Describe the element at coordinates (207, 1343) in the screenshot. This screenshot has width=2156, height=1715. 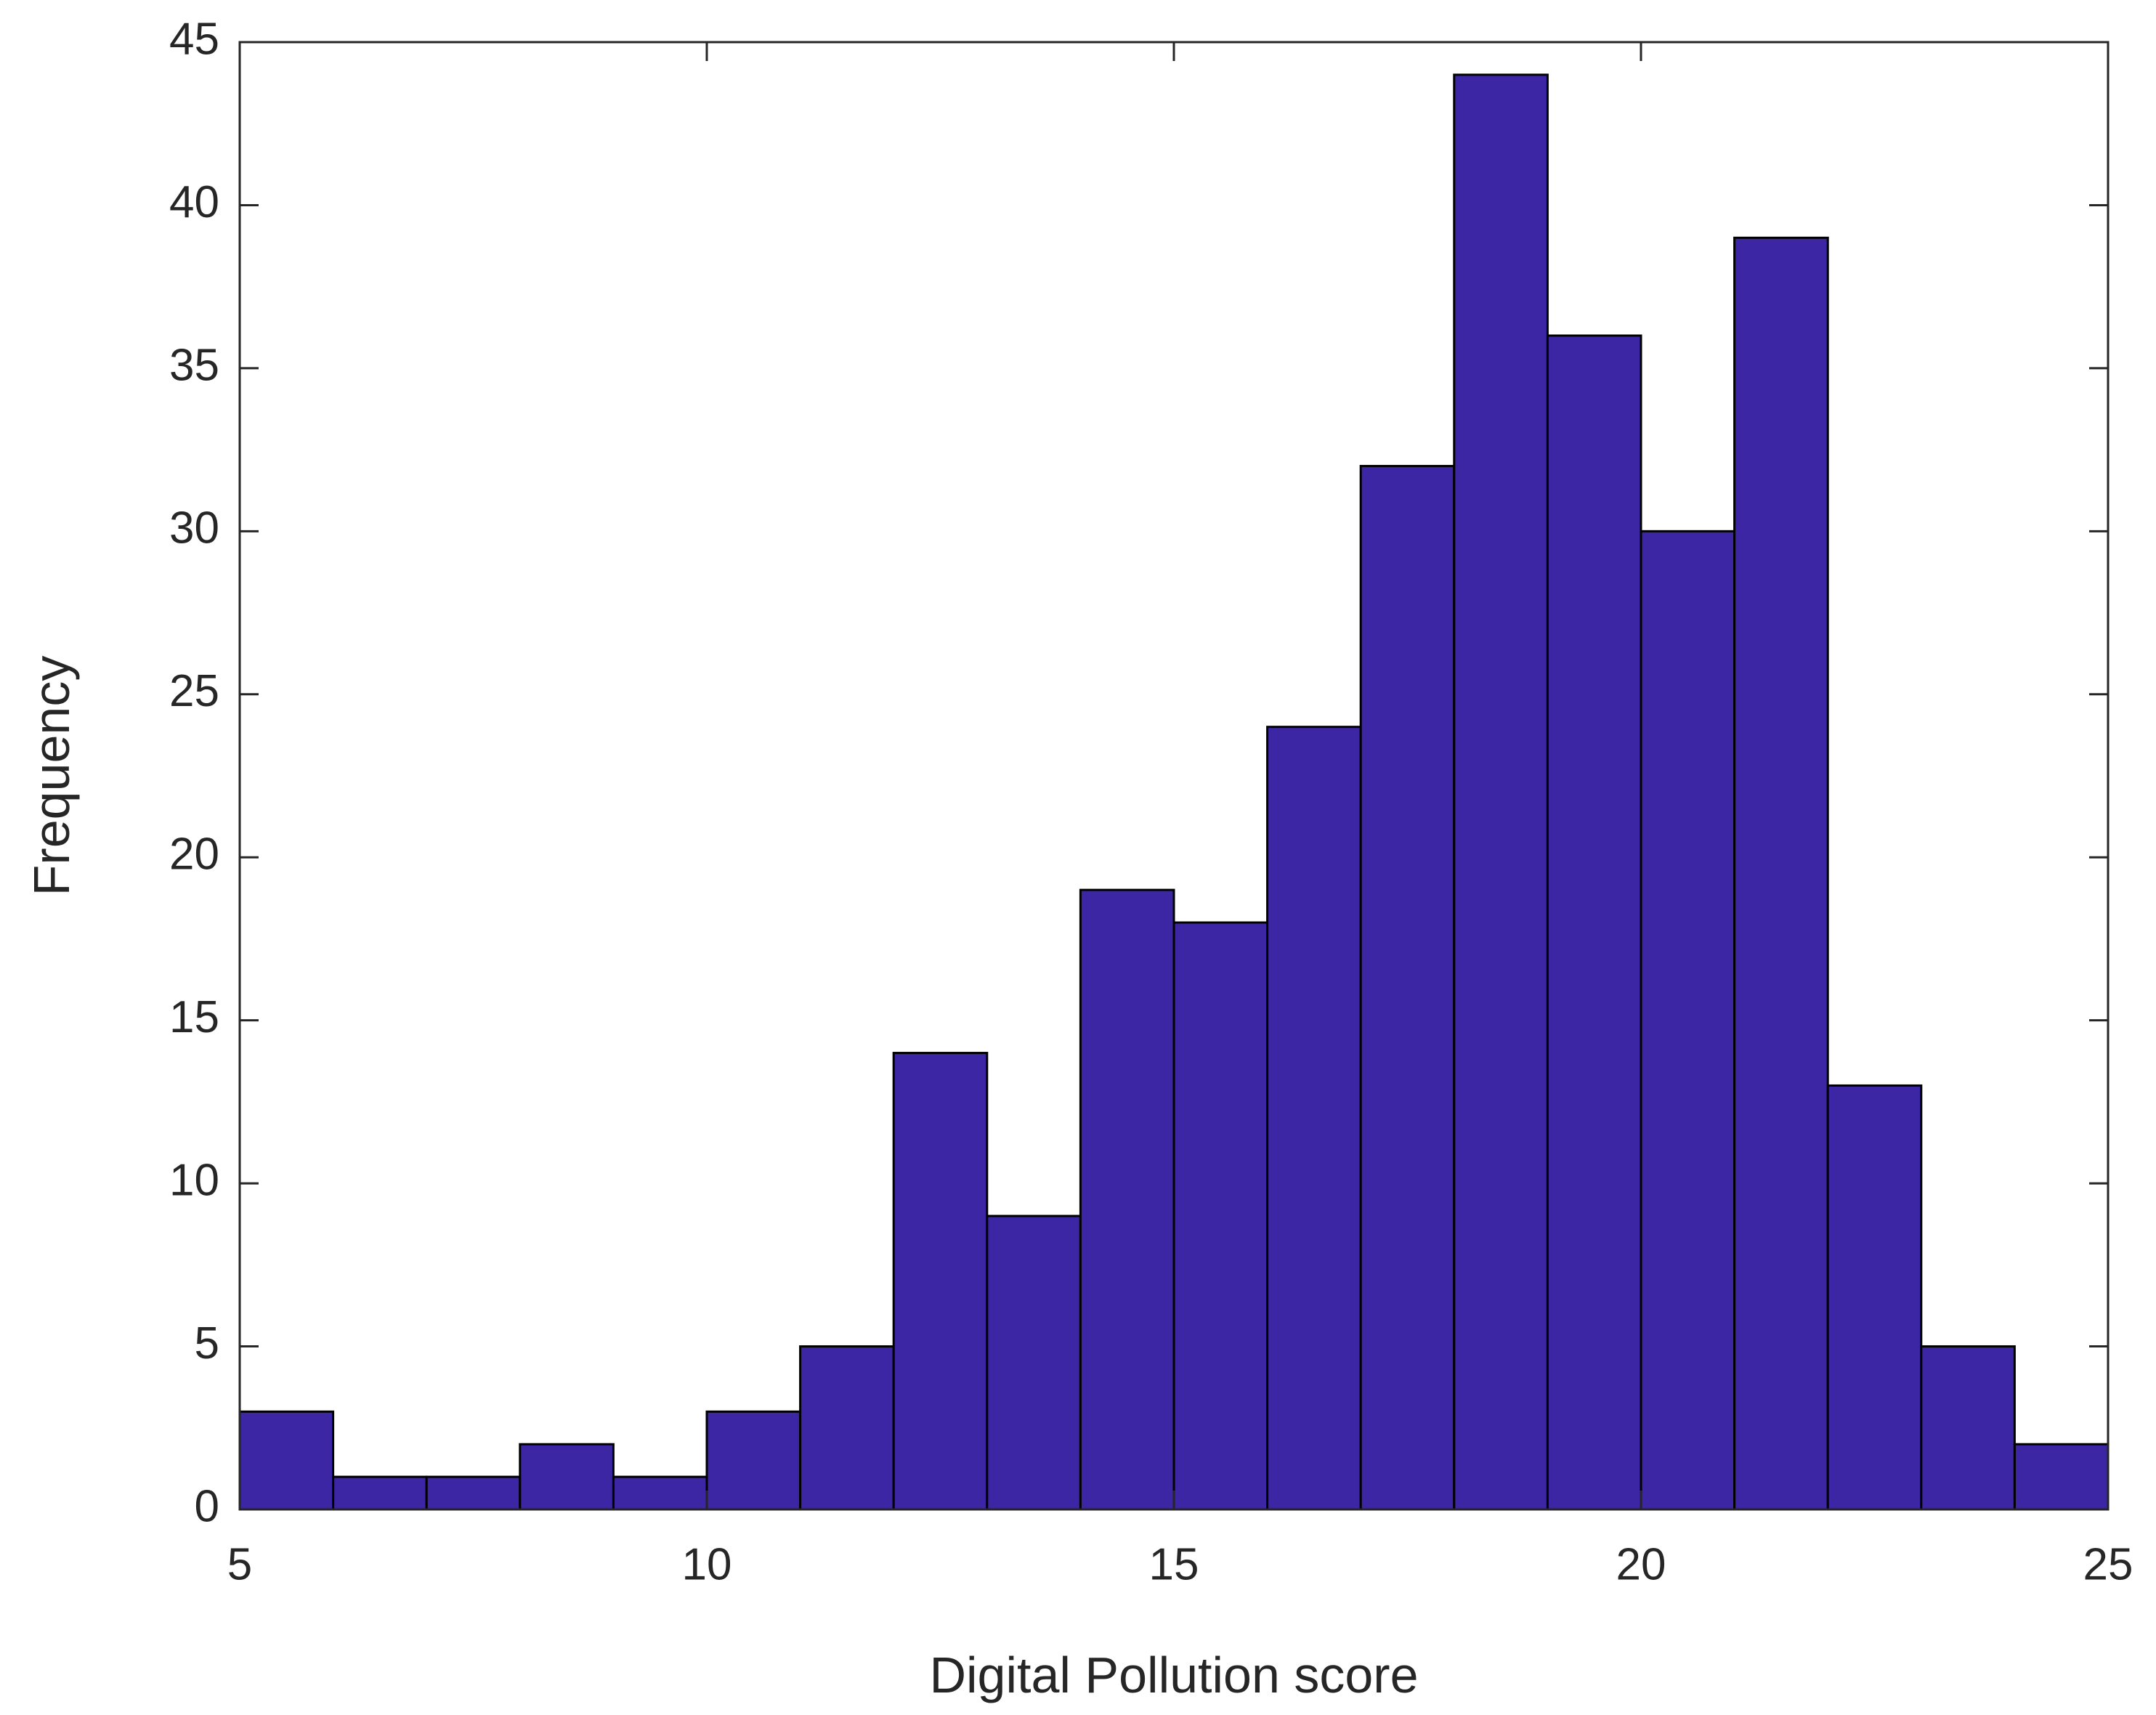
I see `y-tick-label: 5` at that location.